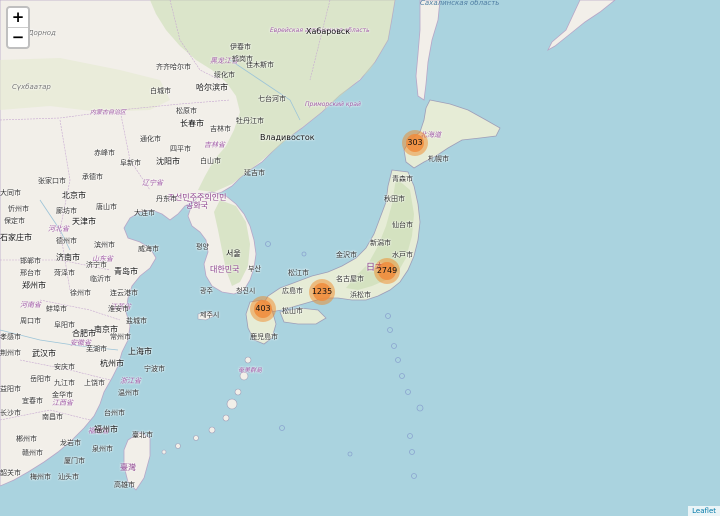 The image size is (720, 516). I want to click on changzhou-label: 常州市, so click(120, 337).